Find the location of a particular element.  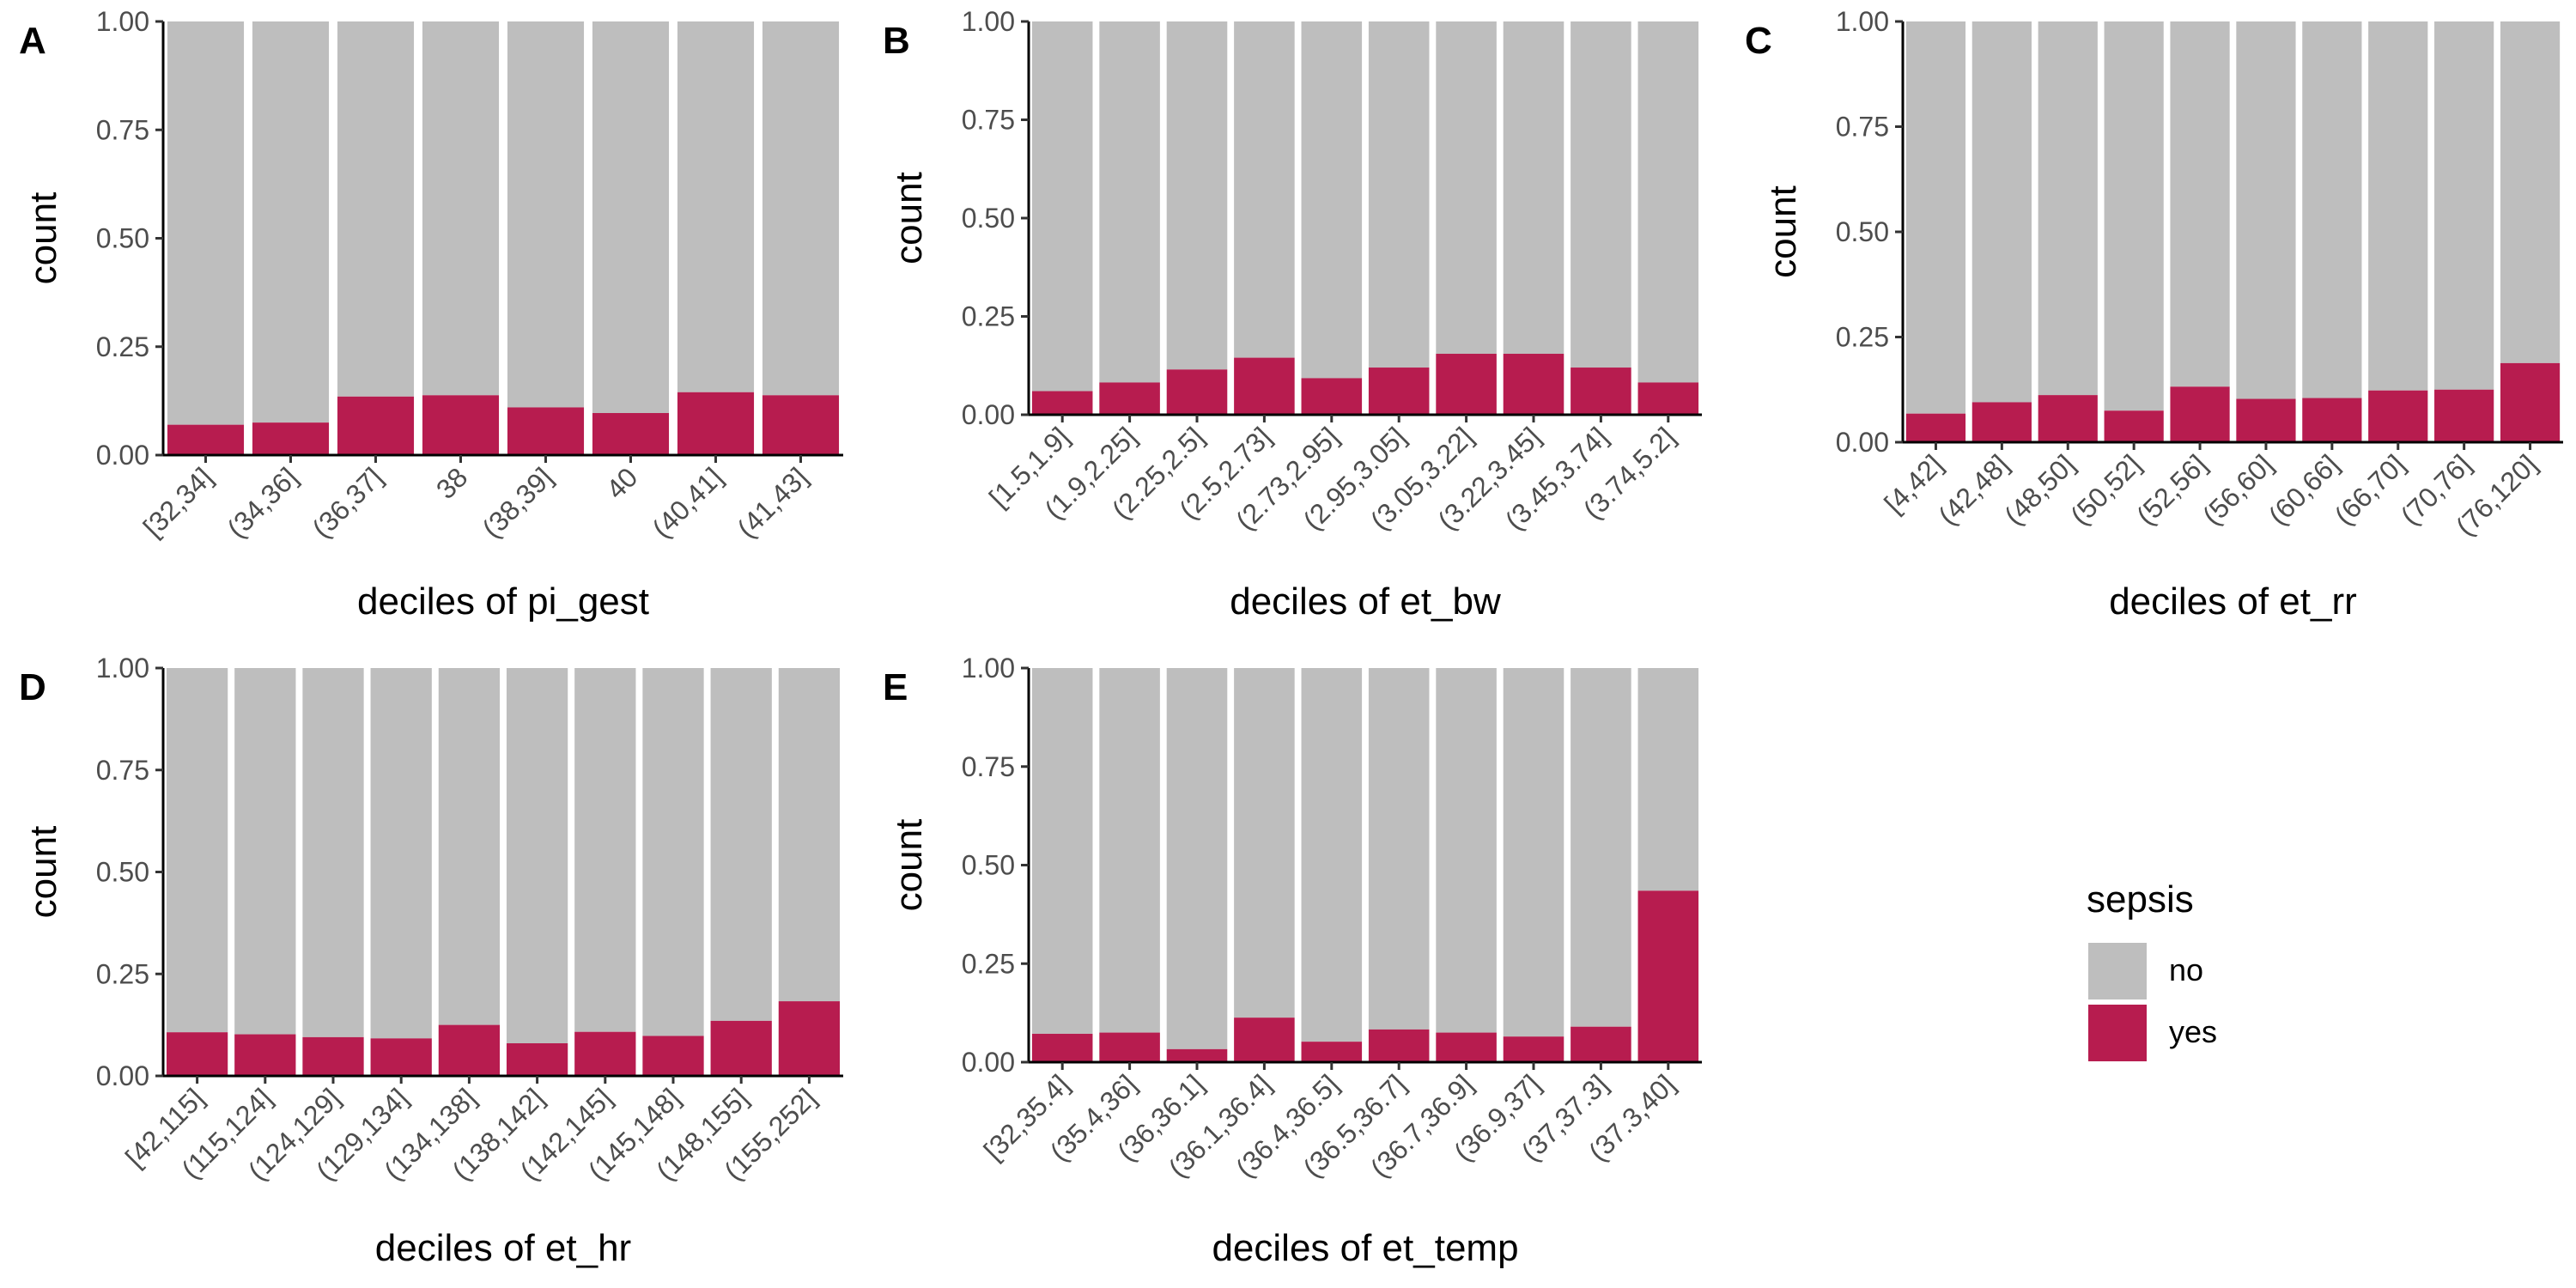

x-tick-label: (34,36] is located at coordinates (263, 503).